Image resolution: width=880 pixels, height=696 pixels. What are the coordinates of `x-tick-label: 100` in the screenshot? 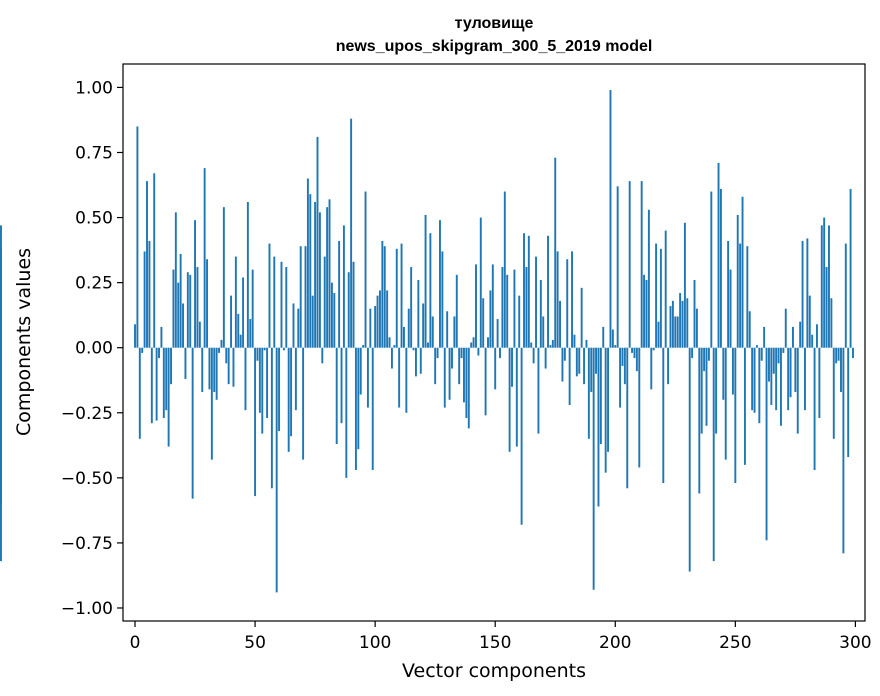 It's located at (375, 643).